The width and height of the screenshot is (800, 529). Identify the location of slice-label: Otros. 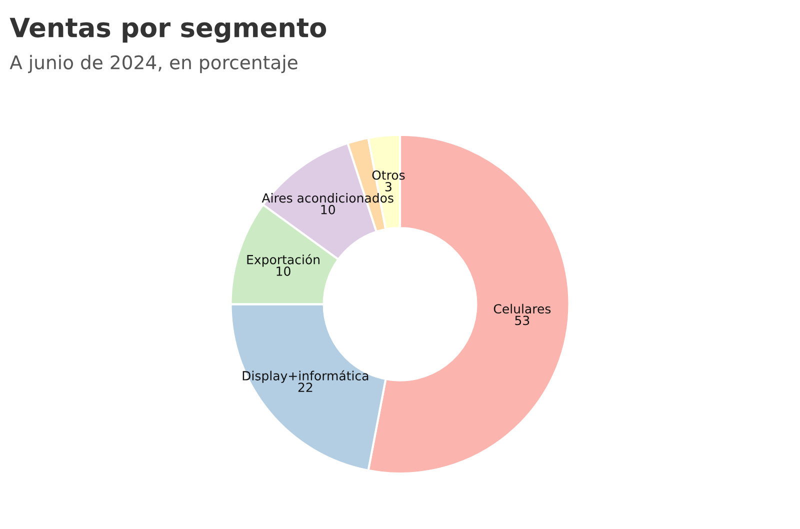
(388, 175).